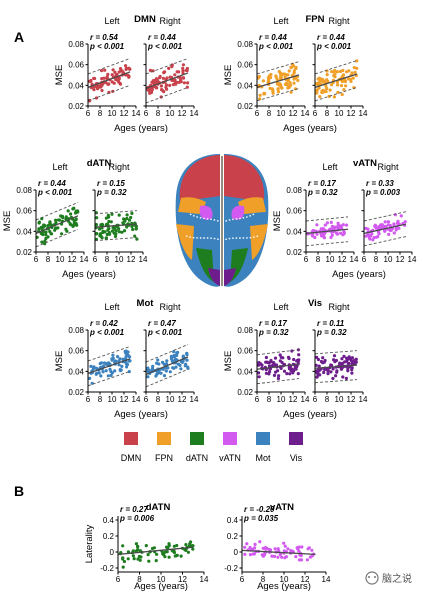 The width and height of the screenshot is (444, 598). What do you see at coordinates (76, 65) in the screenshot?
I see `y-tick-label: 0.06` at bounding box center [76, 65].